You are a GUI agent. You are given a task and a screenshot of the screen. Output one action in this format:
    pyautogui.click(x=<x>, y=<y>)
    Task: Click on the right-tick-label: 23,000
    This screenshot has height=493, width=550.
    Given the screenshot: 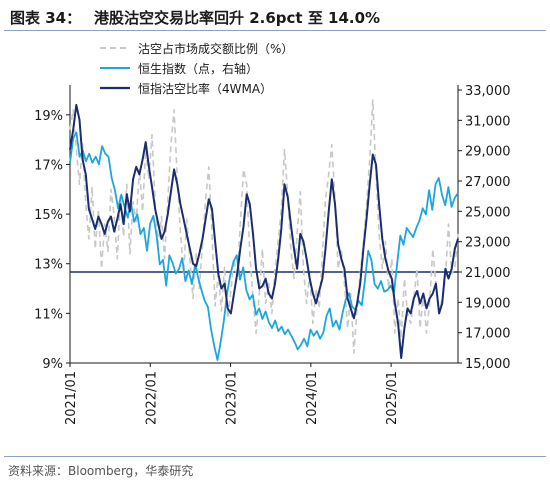 What is the action you would take?
    pyautogui.click(x=488, y=243)
    